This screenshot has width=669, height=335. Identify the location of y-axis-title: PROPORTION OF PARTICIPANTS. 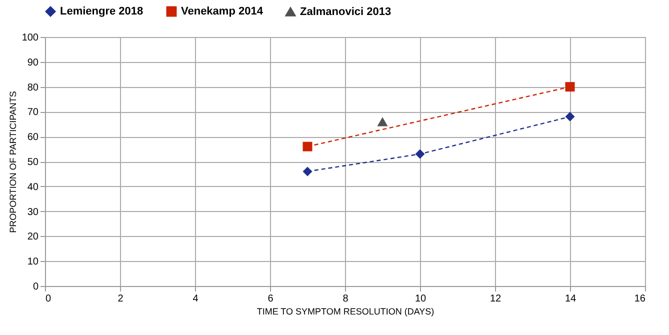
(13, 162).